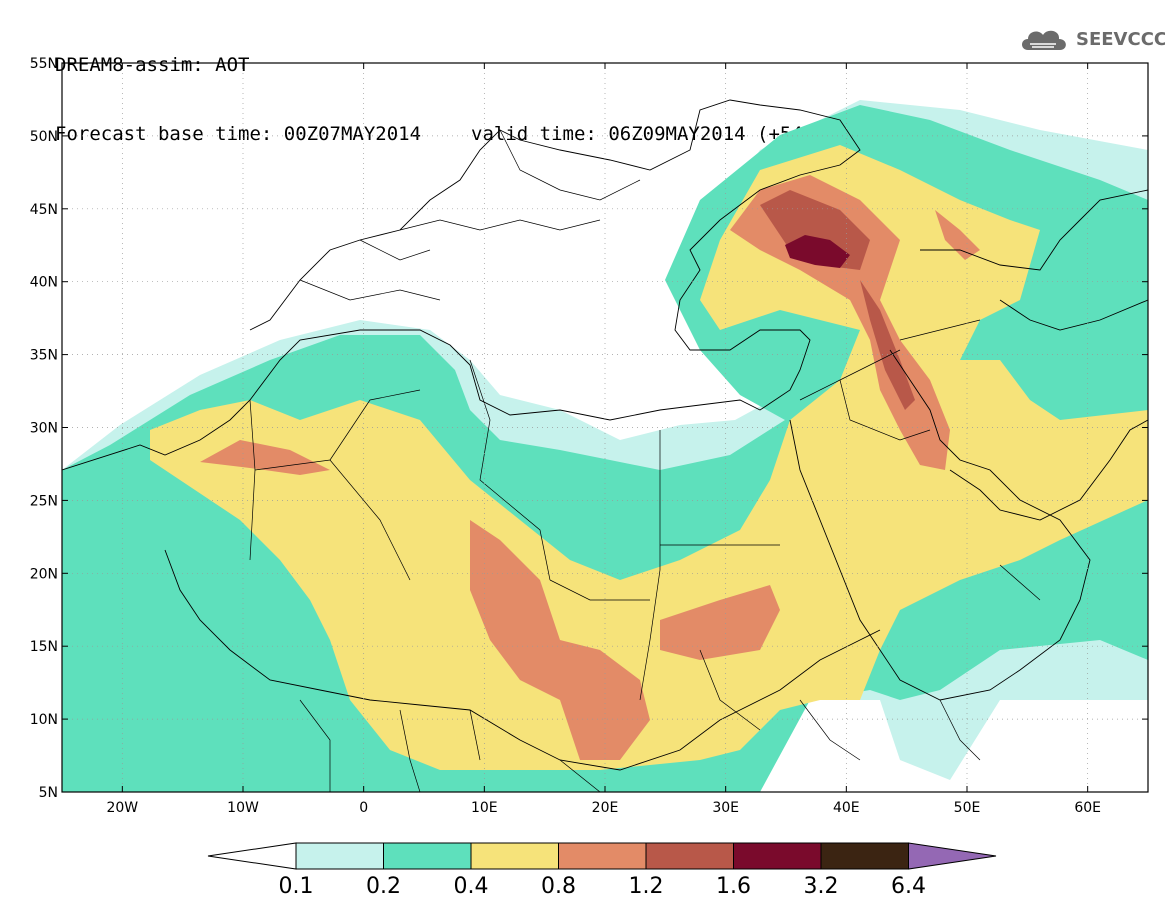 This screenshot has width=1165, height=905. What do you see at coordinates (646, 886) in the screenshot?
I see `colorbar-label: 1.2` at bounding box center [646, 886].